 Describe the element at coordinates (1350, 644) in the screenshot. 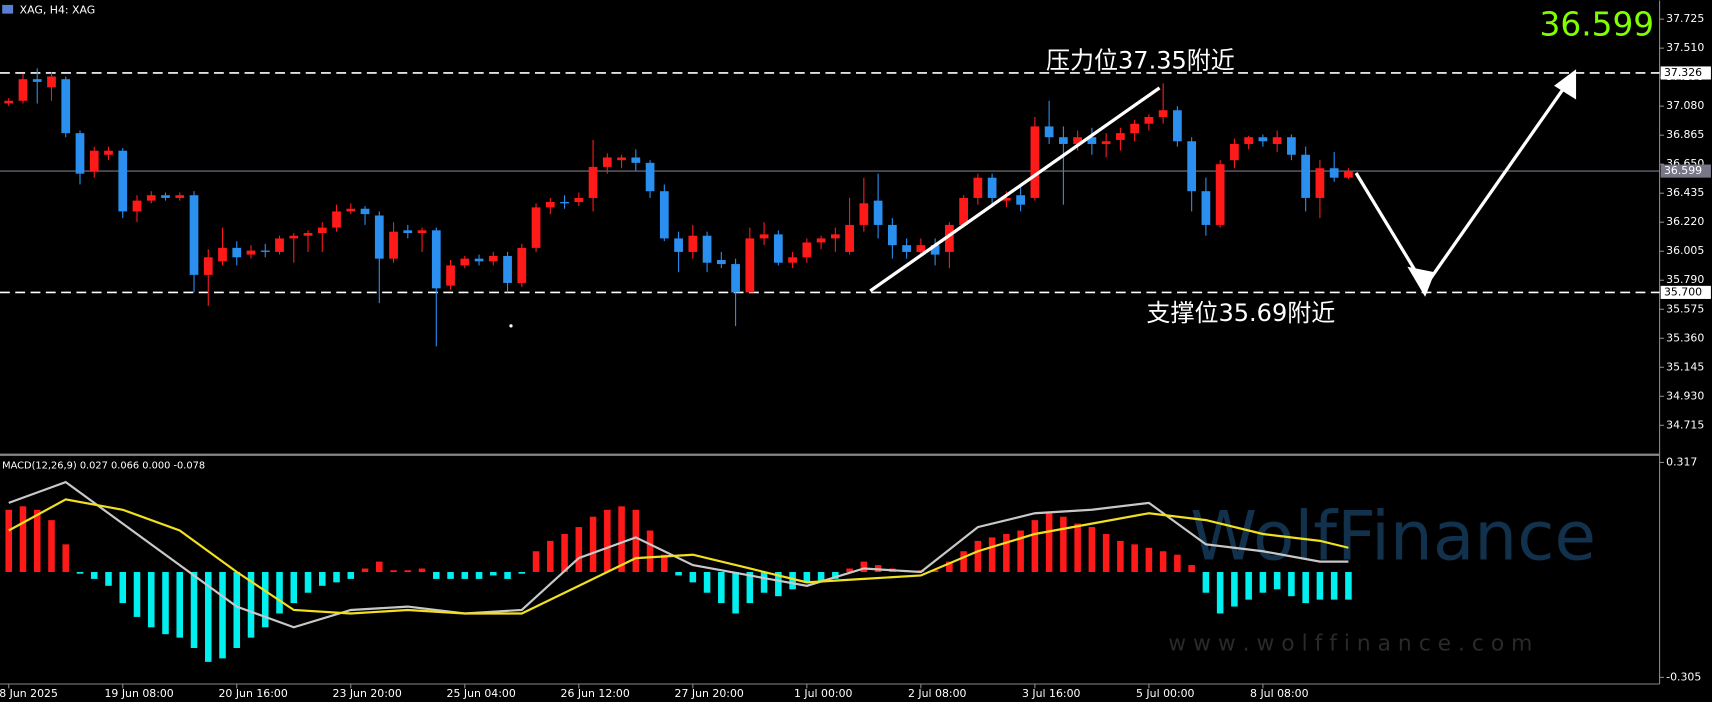

I see `watermark-url: w w w . w o l f f i n a n c e . c o m` at that location.